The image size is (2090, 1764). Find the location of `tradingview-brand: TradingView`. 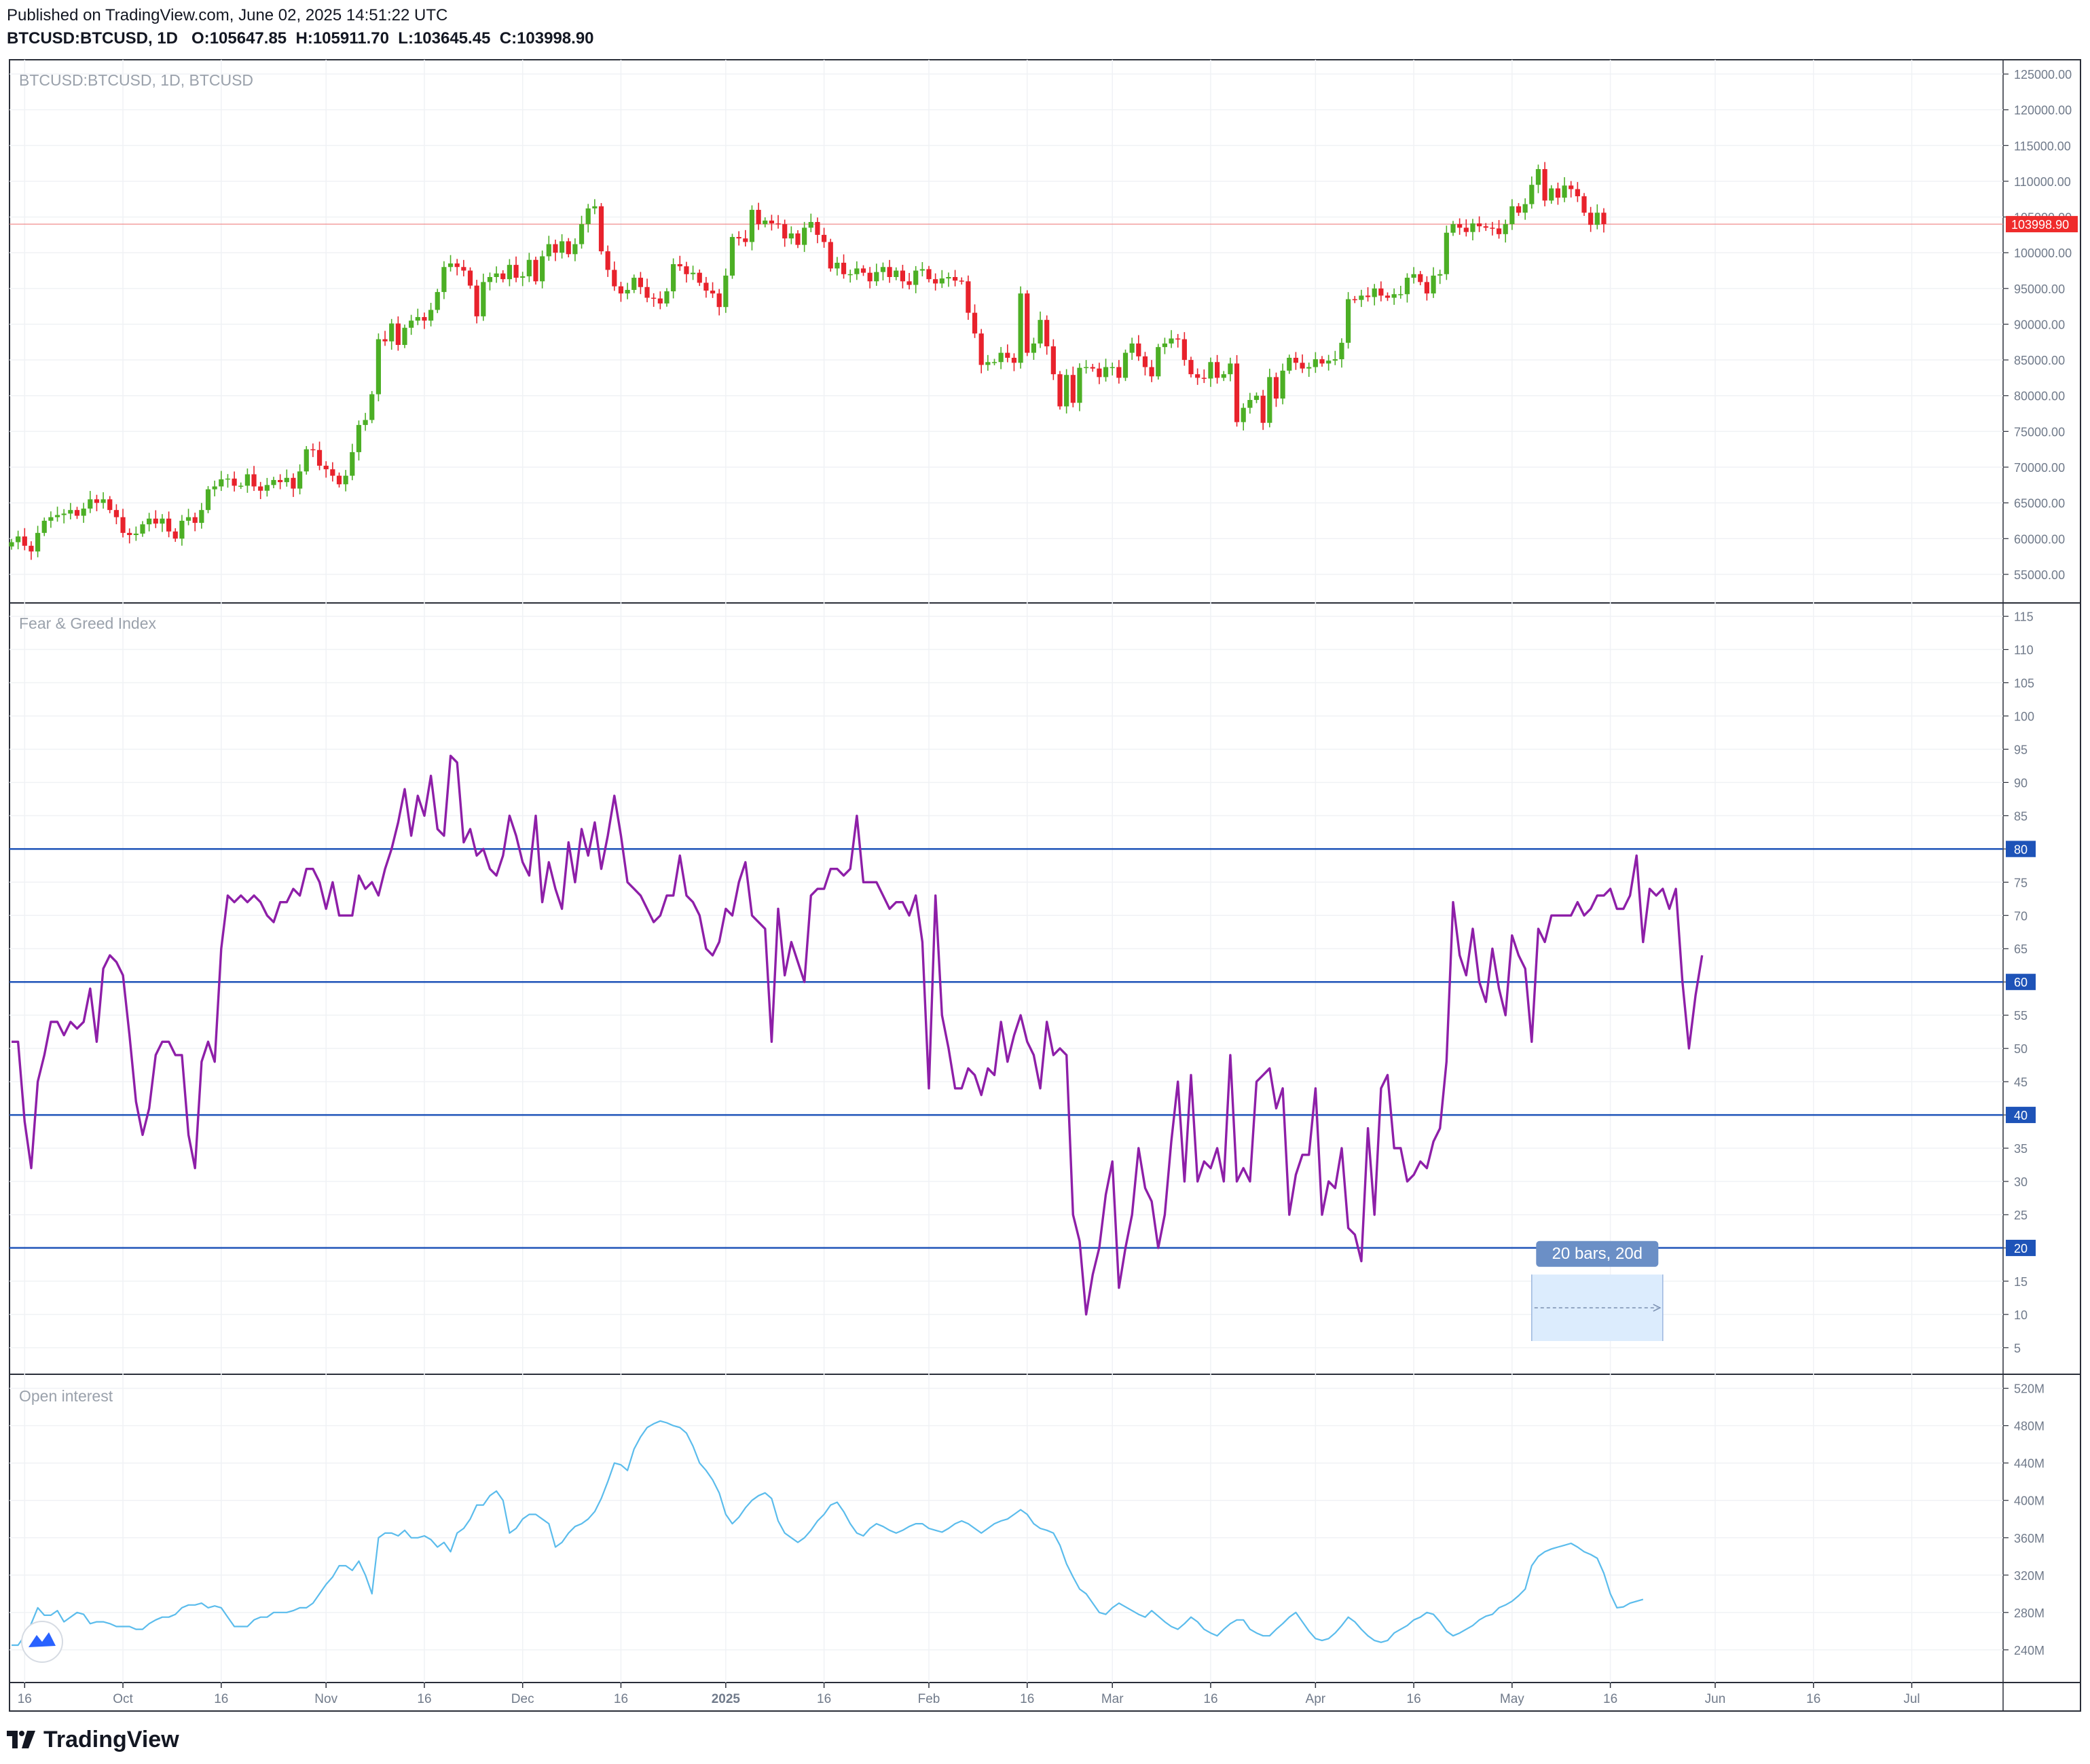

tradingview-brand: TradingView is located at coordinates (93, 1739).